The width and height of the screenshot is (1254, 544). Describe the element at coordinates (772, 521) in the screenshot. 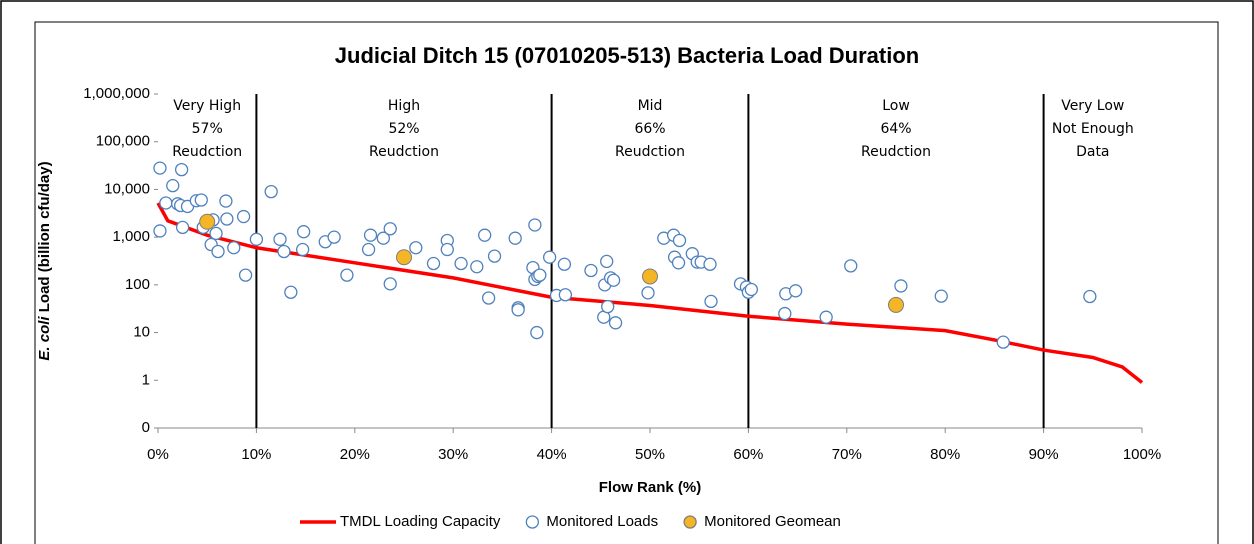

I see `legend-label: Monitored Geomean` at that location.